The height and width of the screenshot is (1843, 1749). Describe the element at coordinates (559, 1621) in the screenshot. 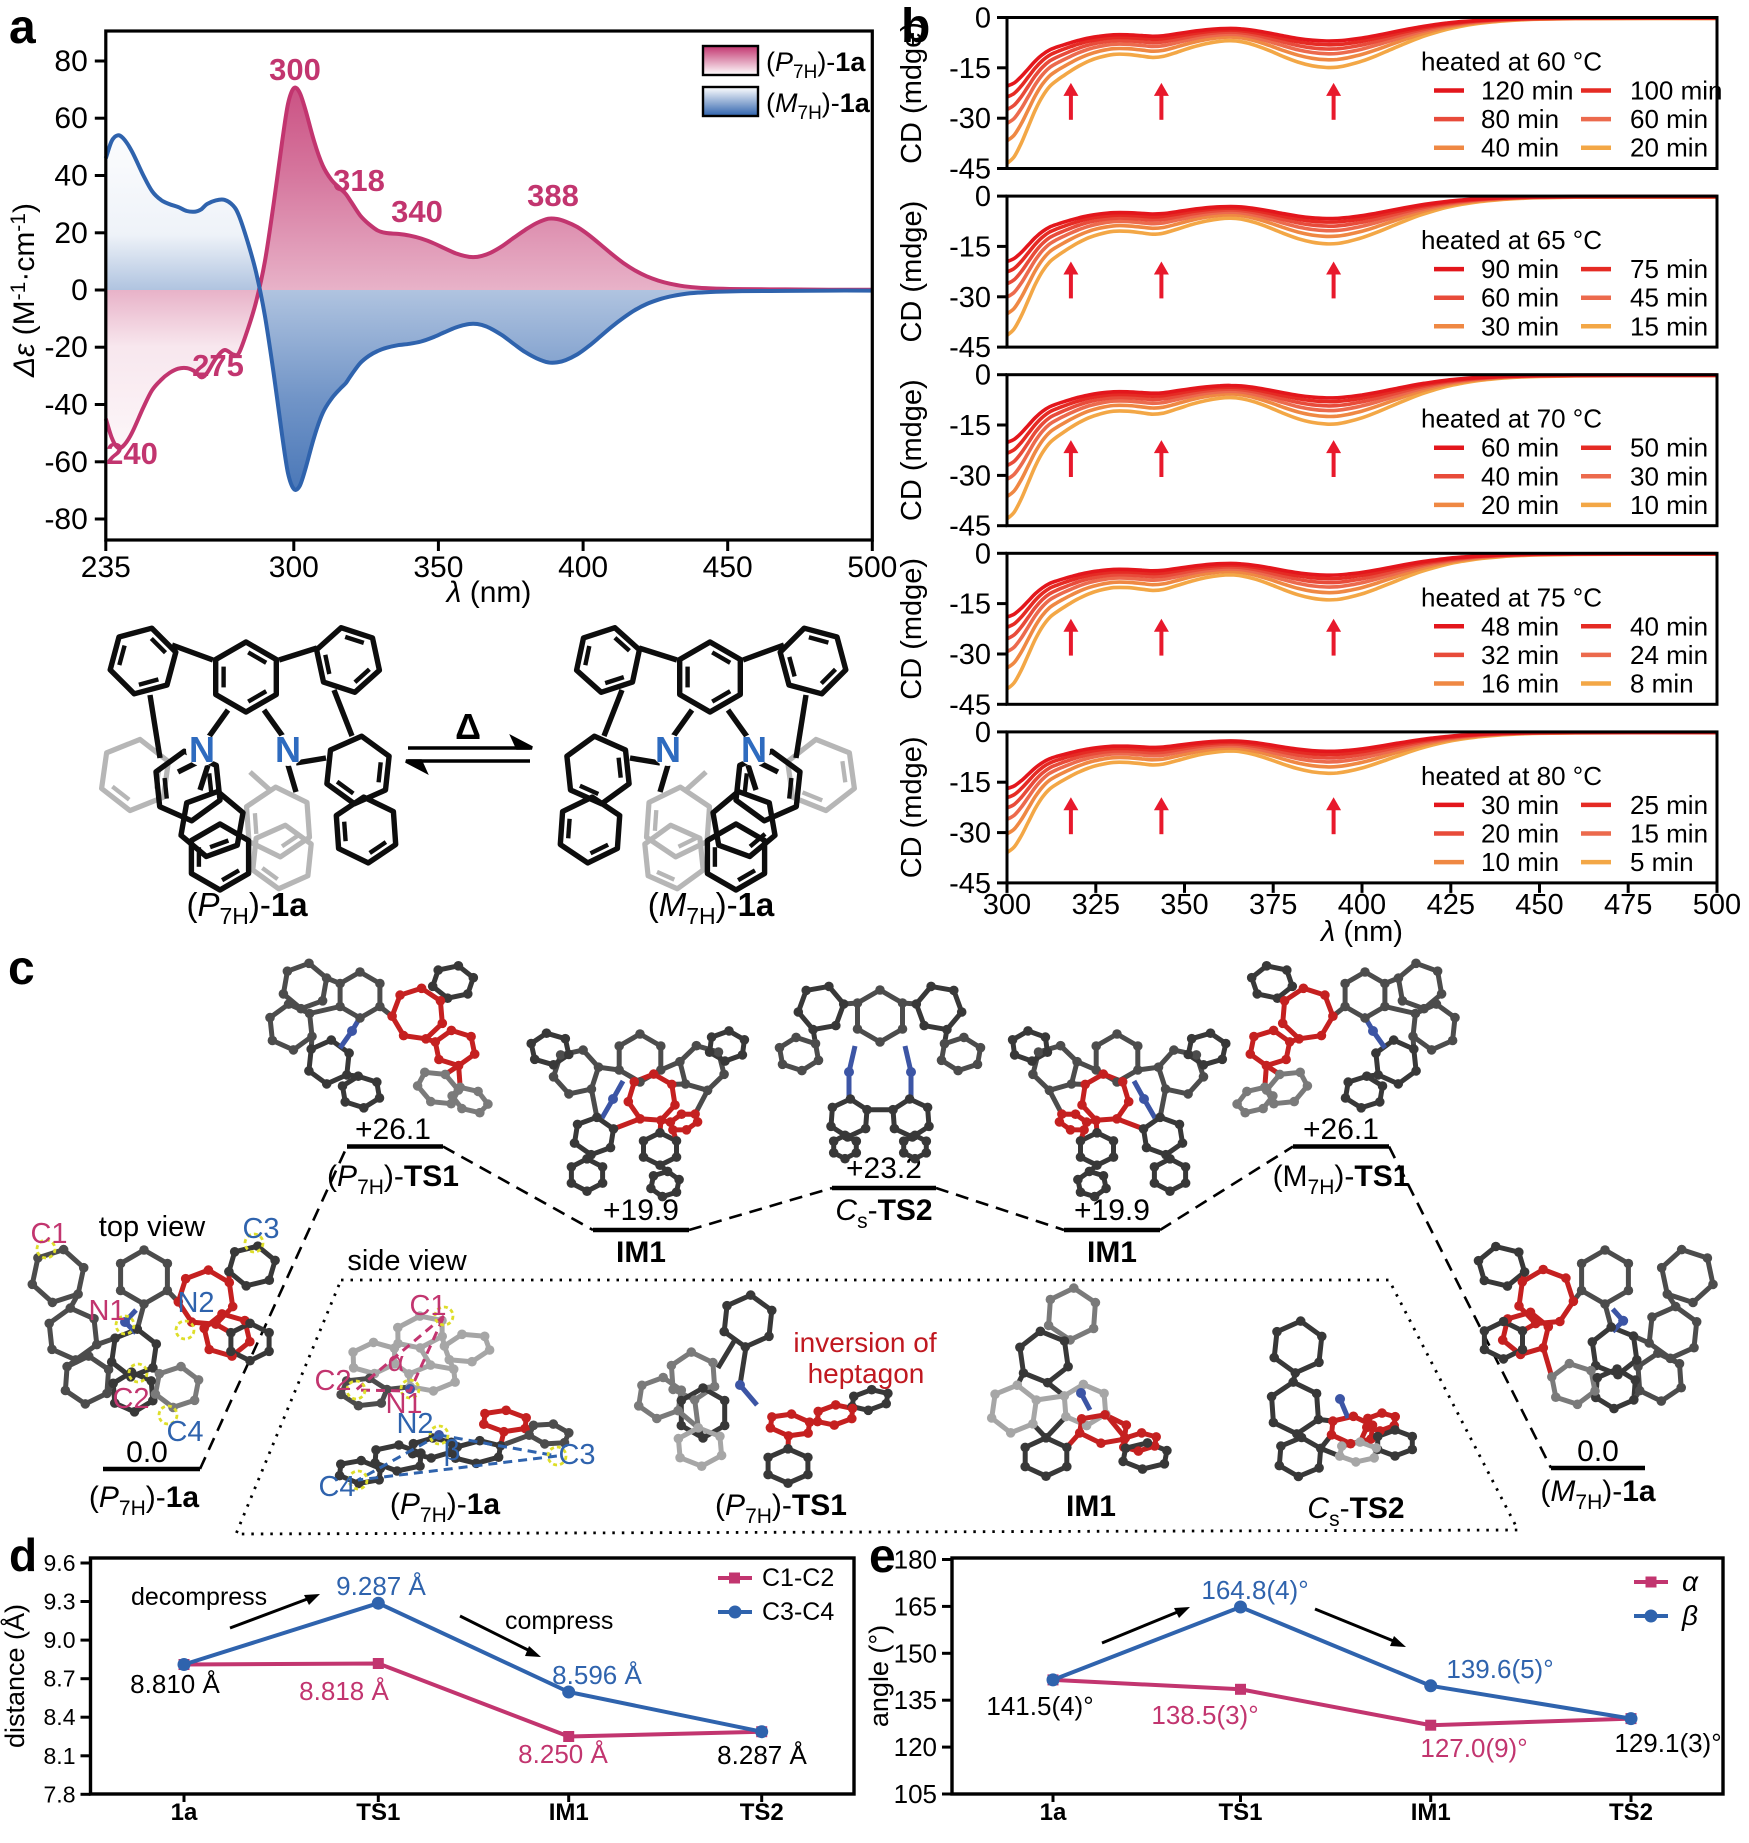

I see `svg-text: compress` at that location.